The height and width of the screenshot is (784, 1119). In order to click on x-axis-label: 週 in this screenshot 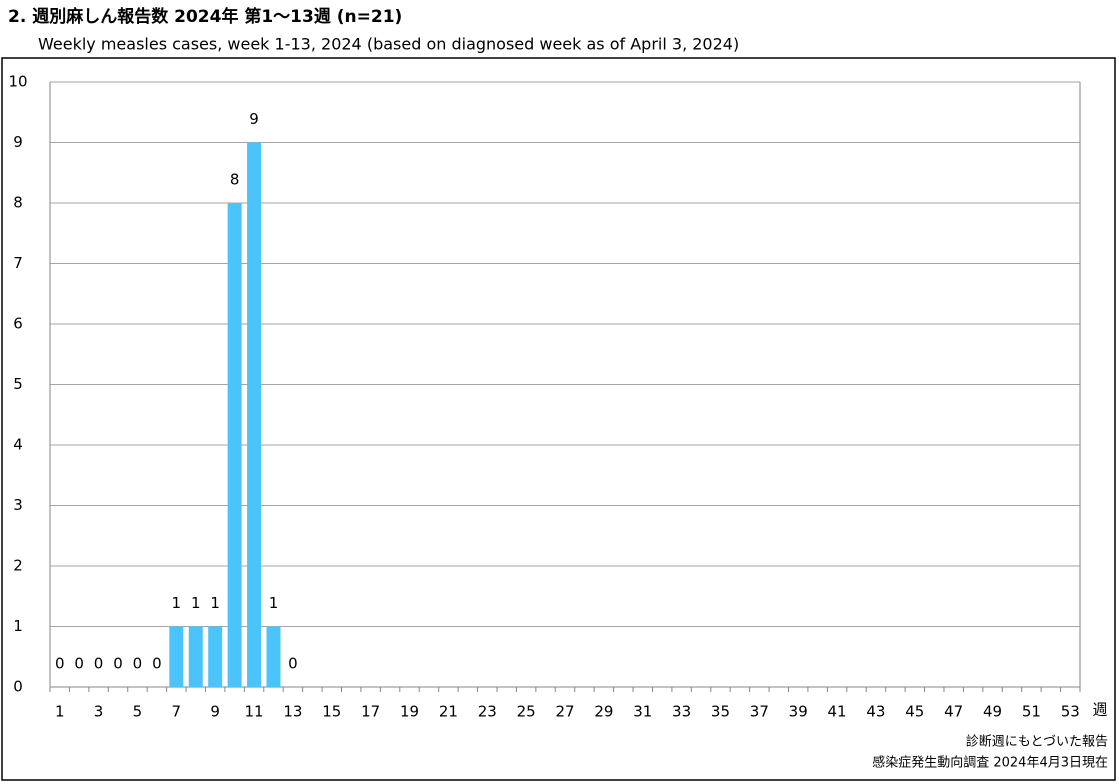, I will do `click(1099, 710)`.